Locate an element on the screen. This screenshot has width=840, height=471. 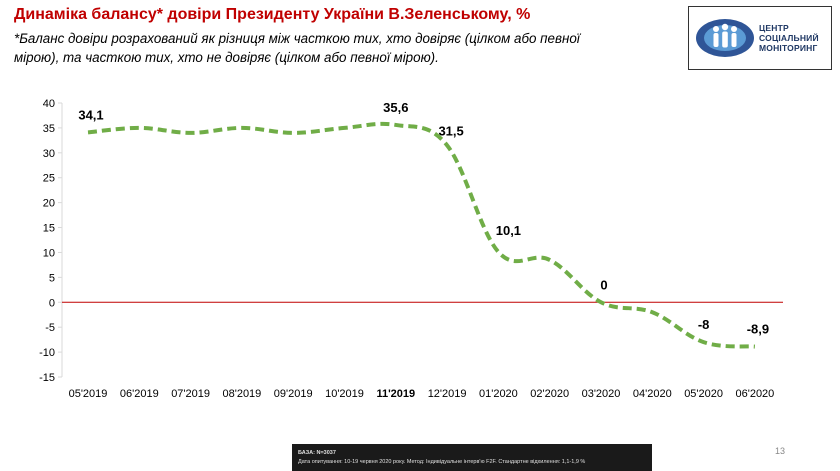
y-tick-label: 15 is located at coordinates (49, 229).